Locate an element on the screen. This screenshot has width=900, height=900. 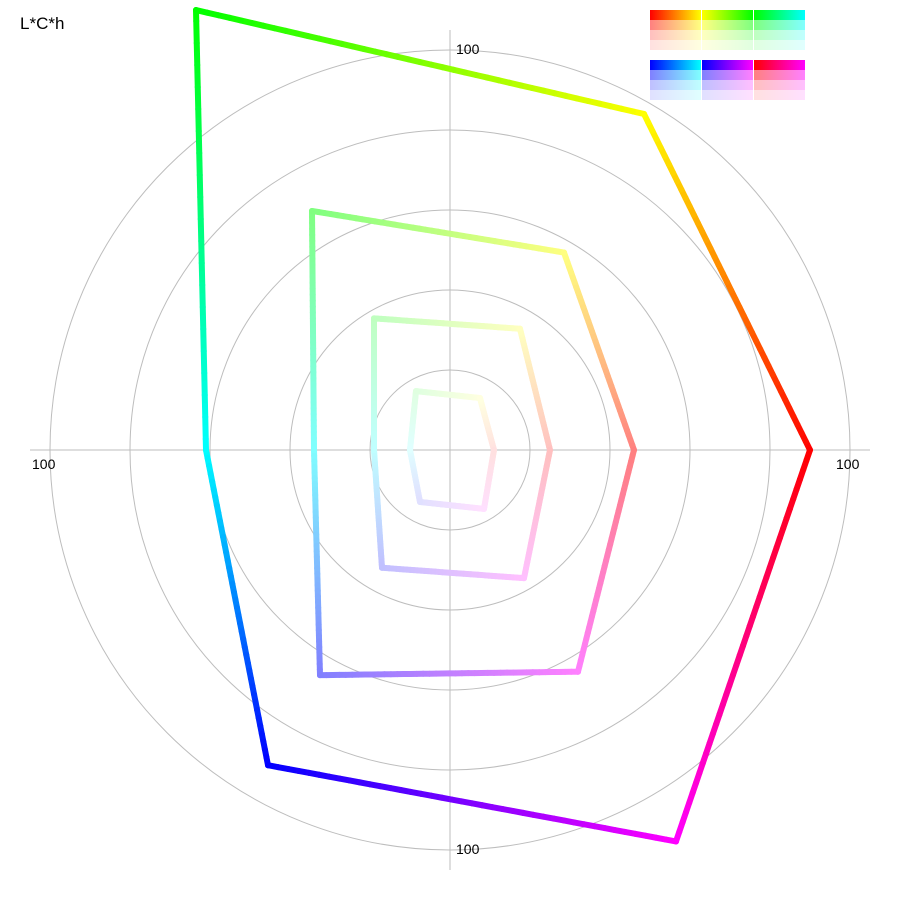
color-swatch-legend is located at coordinates (727, 55).